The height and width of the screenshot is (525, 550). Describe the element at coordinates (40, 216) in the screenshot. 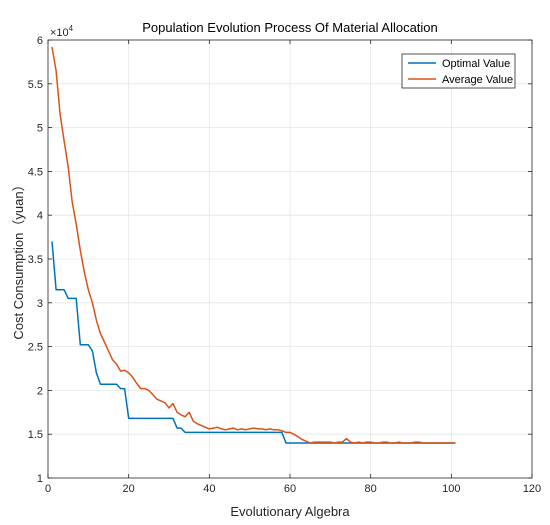

I see `y-tick-label: 4` at that location.